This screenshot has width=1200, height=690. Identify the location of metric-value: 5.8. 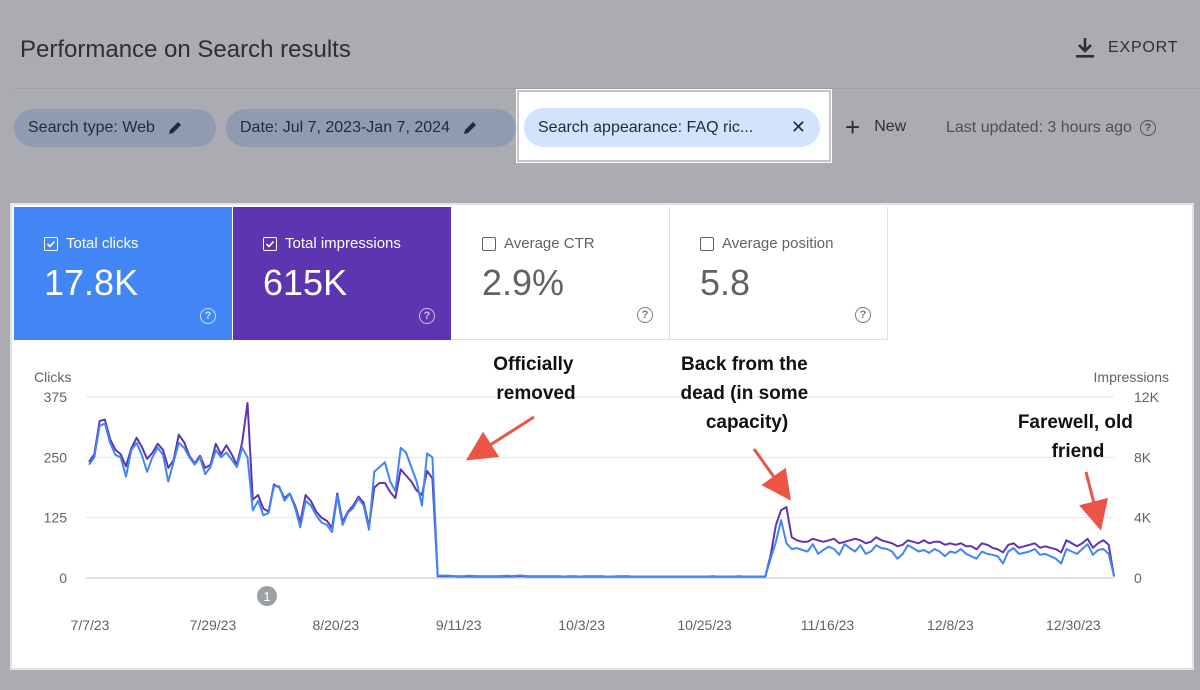
(725, 282).